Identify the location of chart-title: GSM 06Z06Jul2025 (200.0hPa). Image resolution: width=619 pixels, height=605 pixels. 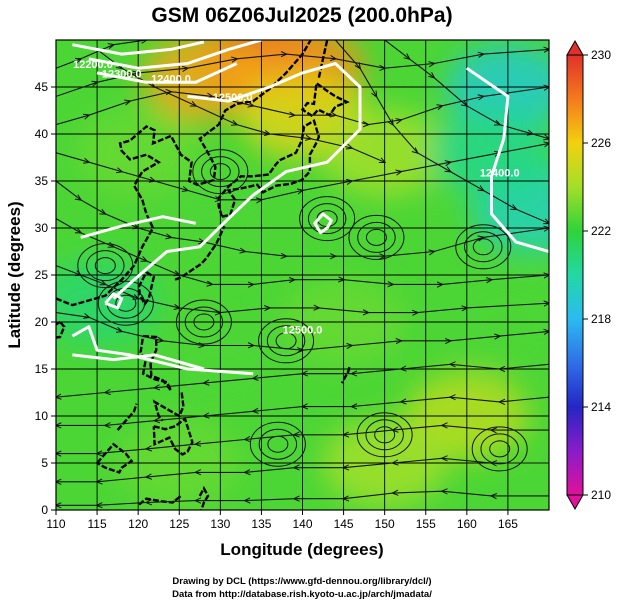
(301, 15).